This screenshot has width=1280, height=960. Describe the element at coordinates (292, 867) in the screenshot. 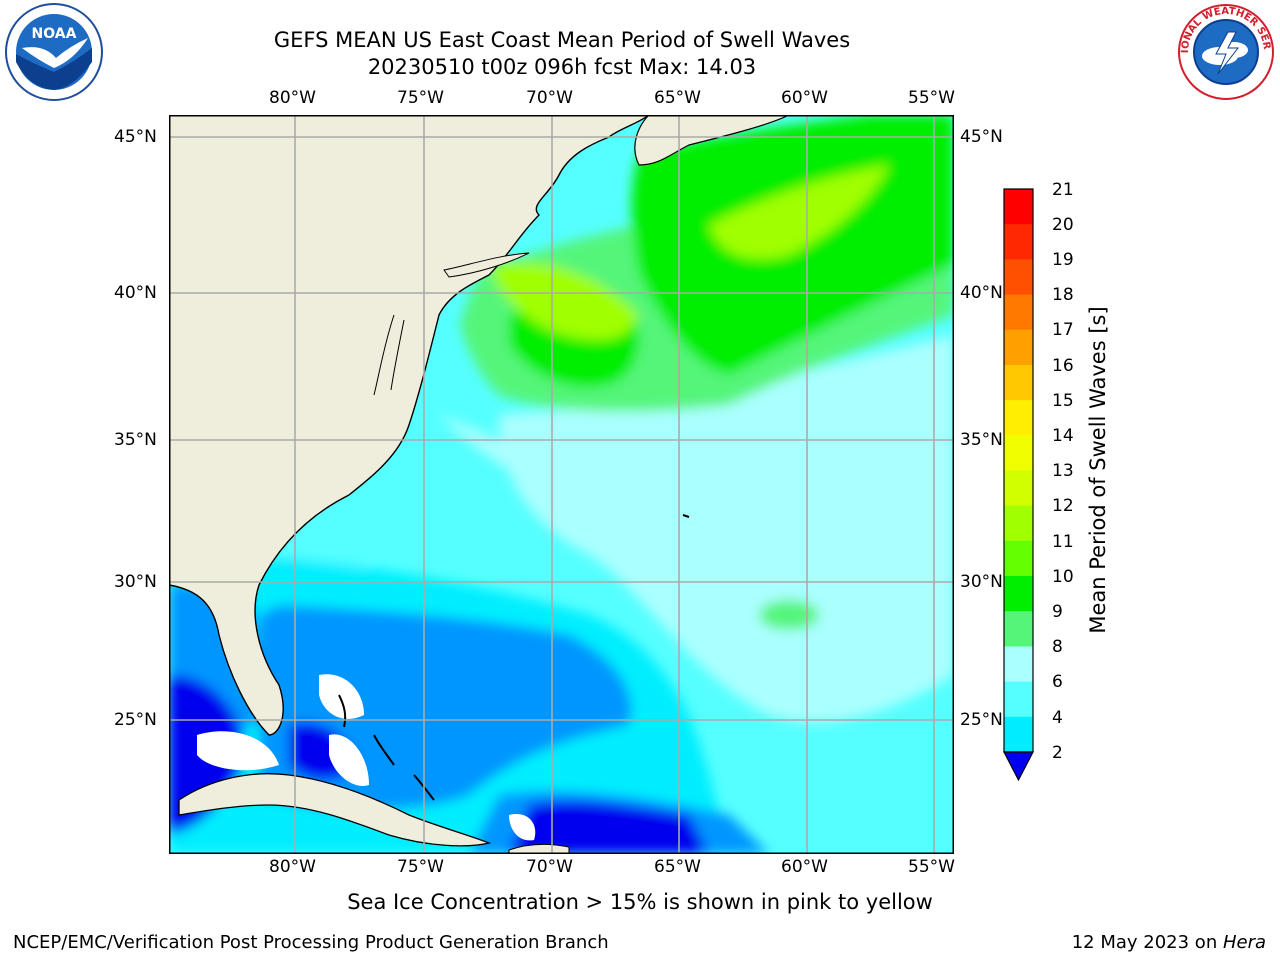

I see `lon-label-bottom: 80°W` at that location.